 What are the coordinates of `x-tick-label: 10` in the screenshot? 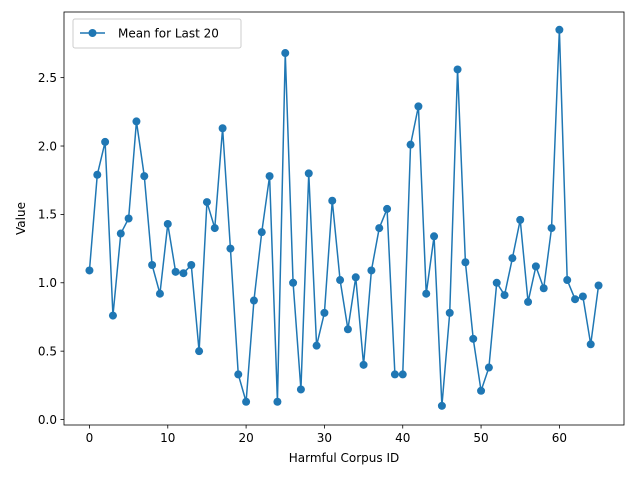 It's located at (167, 438).